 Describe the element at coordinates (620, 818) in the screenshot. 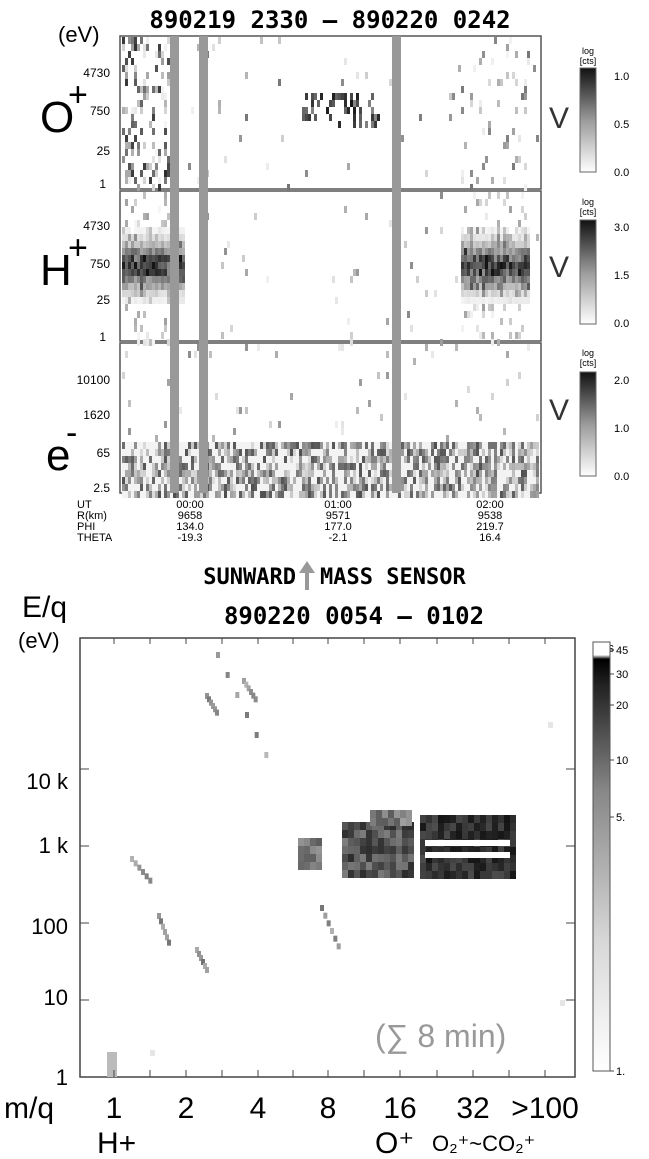

I see `cts-tick-label: 5.` at that location.